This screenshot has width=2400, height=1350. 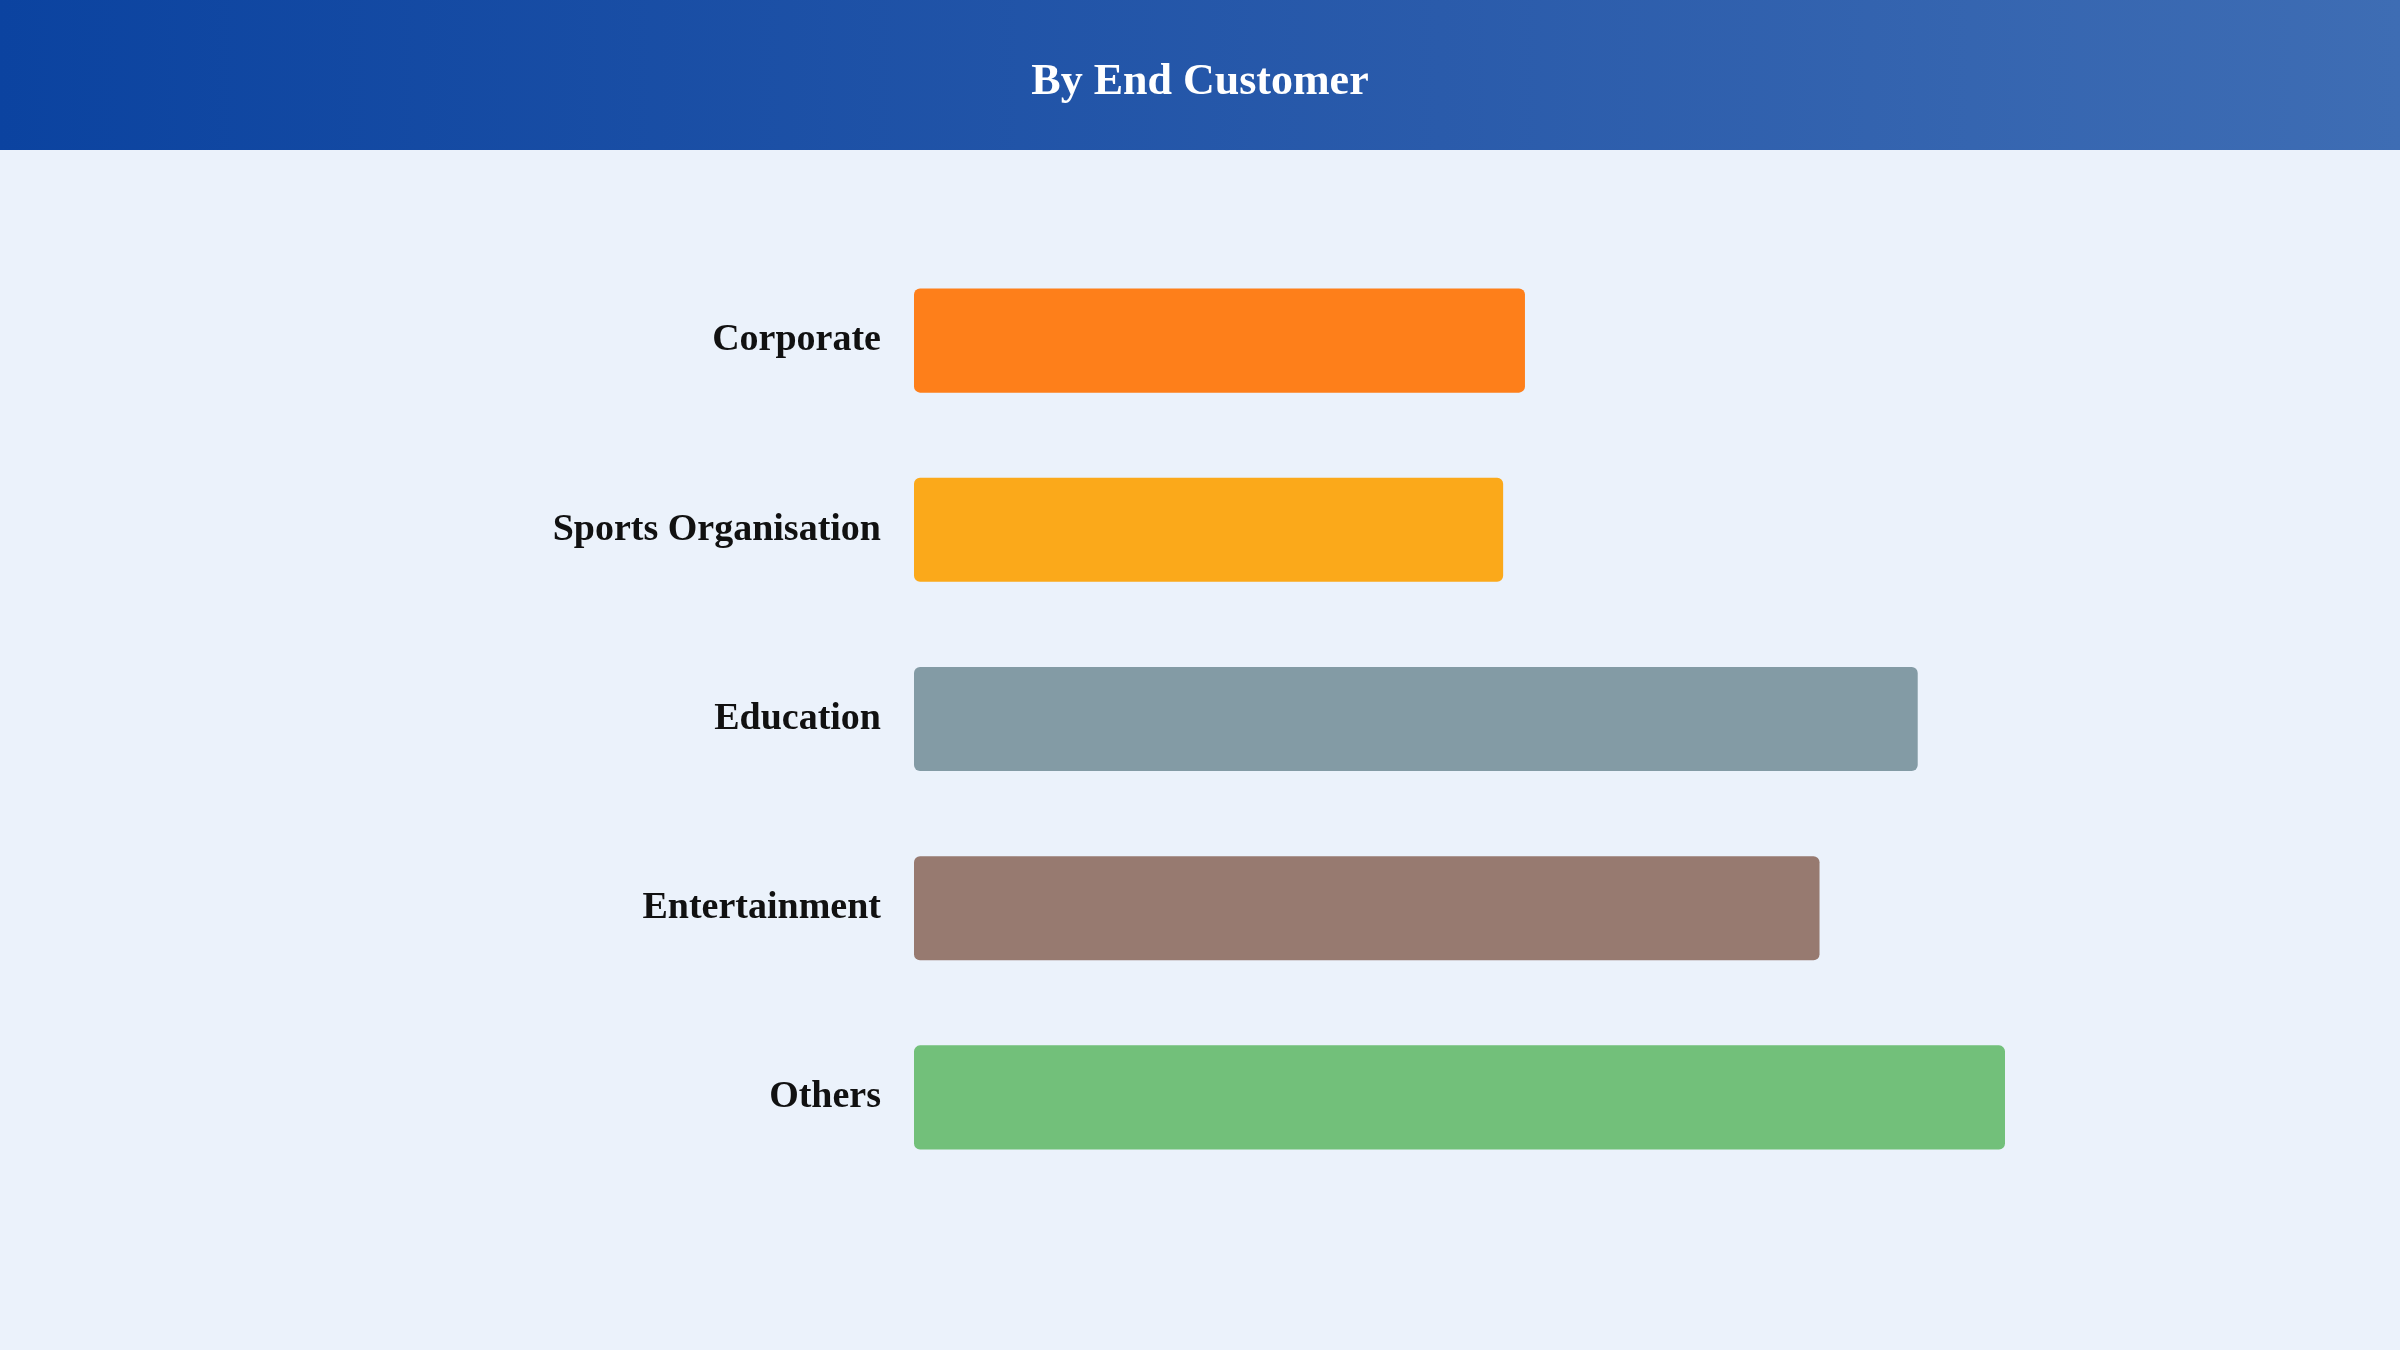 I want to click on y-tick-label: Corporate, so click(x=796, y=337).